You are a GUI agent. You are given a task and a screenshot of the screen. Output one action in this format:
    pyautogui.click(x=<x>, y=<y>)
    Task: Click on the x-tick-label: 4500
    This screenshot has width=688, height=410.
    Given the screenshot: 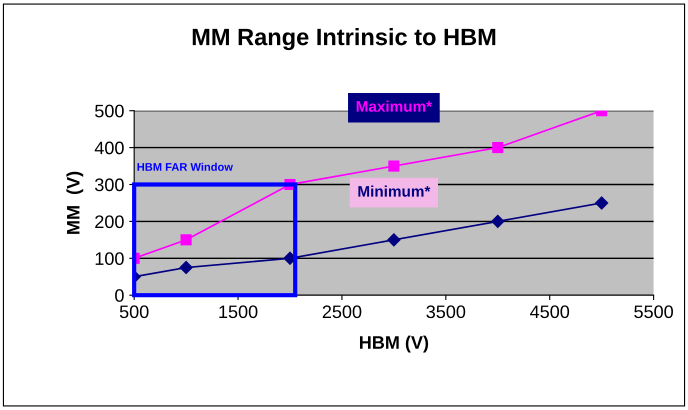 What is the action you would take?
    pyautogui.click(x=550, y=311)
    